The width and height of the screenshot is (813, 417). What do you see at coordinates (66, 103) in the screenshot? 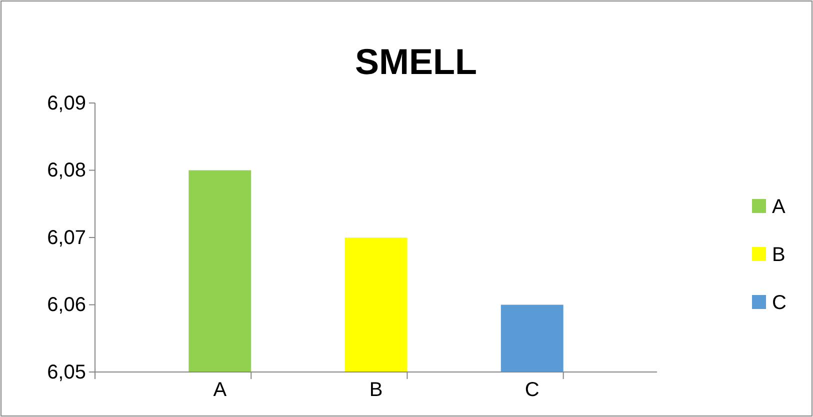
I see `y-tick-label: 6,09` at bounding box center [66, 103].